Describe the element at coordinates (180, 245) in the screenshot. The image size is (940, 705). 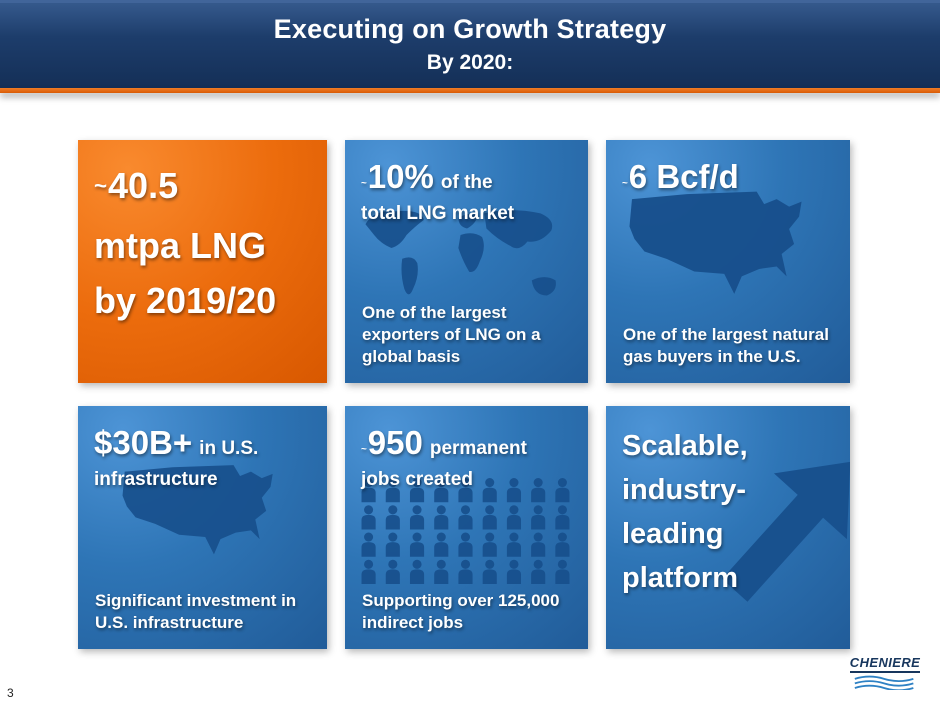
I see `stat-unit: mtpa LNG` at that location.